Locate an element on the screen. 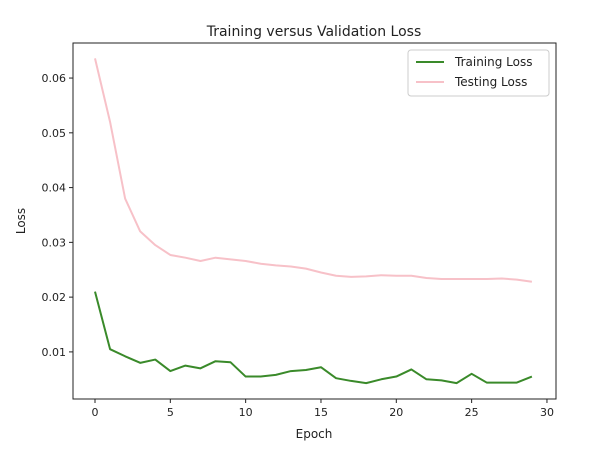  x-tick-label: 10 is located at coordinates (246, 412).